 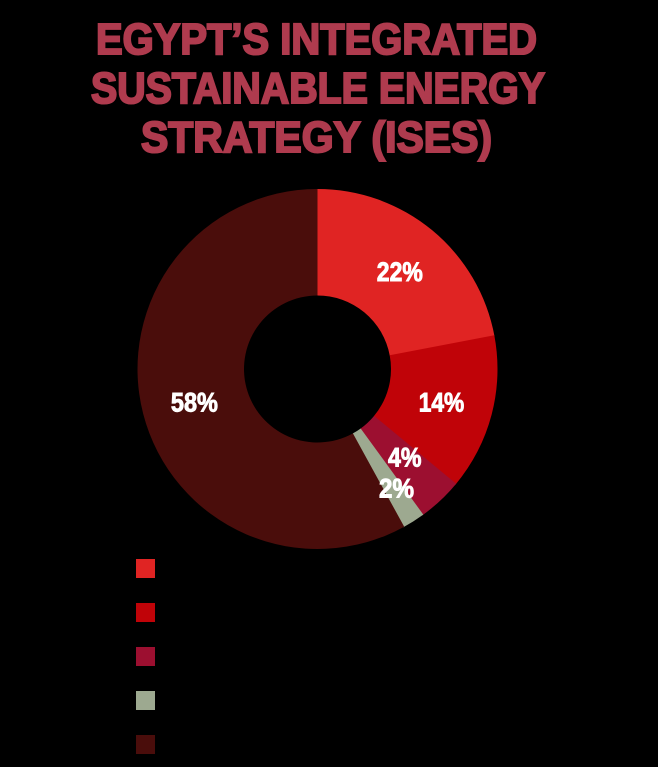 What do you see at coordinates (405, 457) in the screenshot?
I see `svg-text: 4%` at bounding box center [405, 457].